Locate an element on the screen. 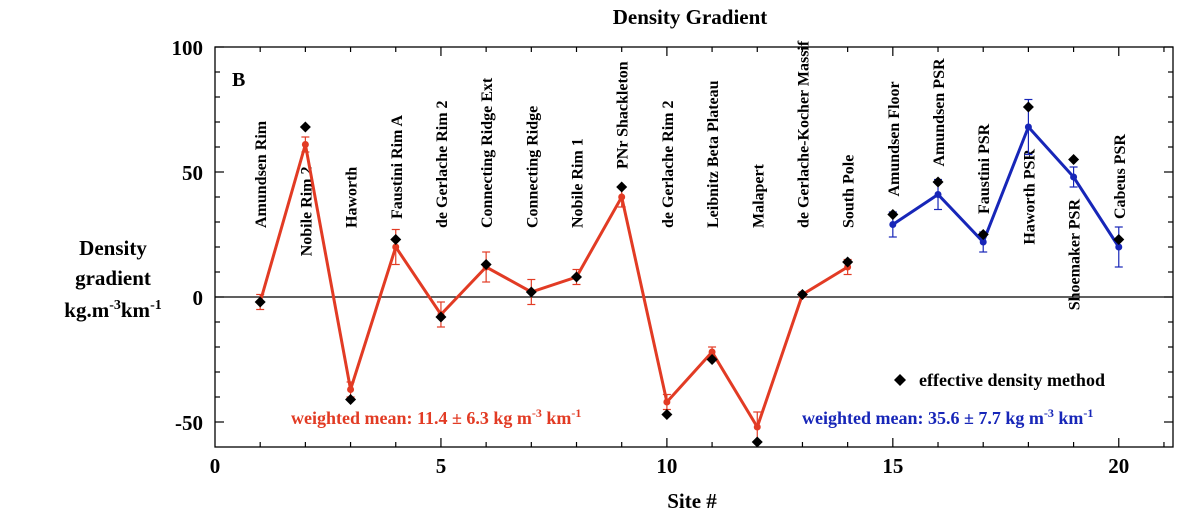 Image resolution: width=1200 pixels, height=520 pixels. y-tick-label: 50 is located at coordinates (192, 173).